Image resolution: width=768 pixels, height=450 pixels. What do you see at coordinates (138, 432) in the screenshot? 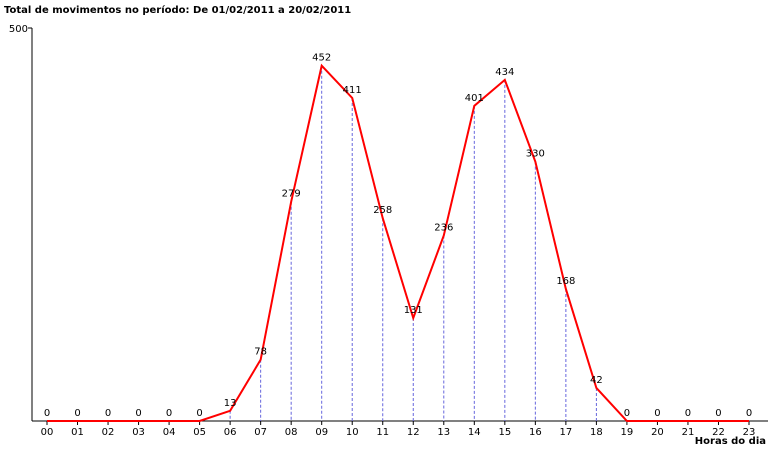
I see `x-tick-label: 03` at bounding box center [138, 432].